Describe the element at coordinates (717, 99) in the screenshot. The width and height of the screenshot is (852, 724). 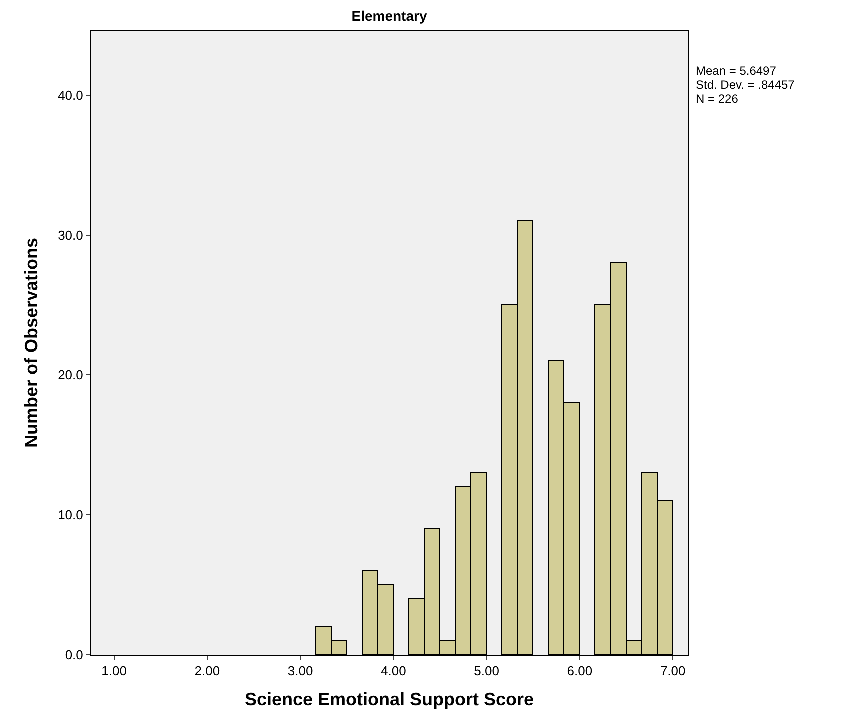
I see `text: N = 226` at that location.